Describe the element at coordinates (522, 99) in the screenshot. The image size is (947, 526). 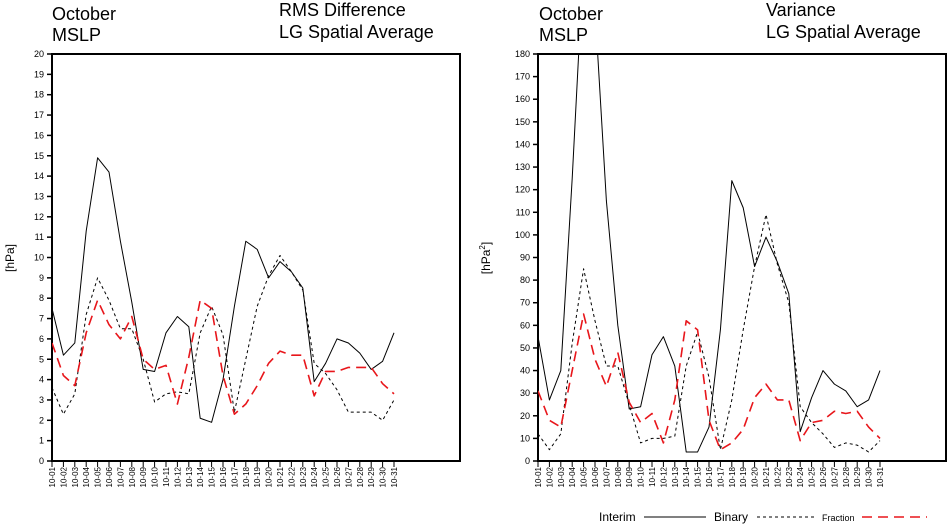
I see `y-tick-label: 160` at that location.